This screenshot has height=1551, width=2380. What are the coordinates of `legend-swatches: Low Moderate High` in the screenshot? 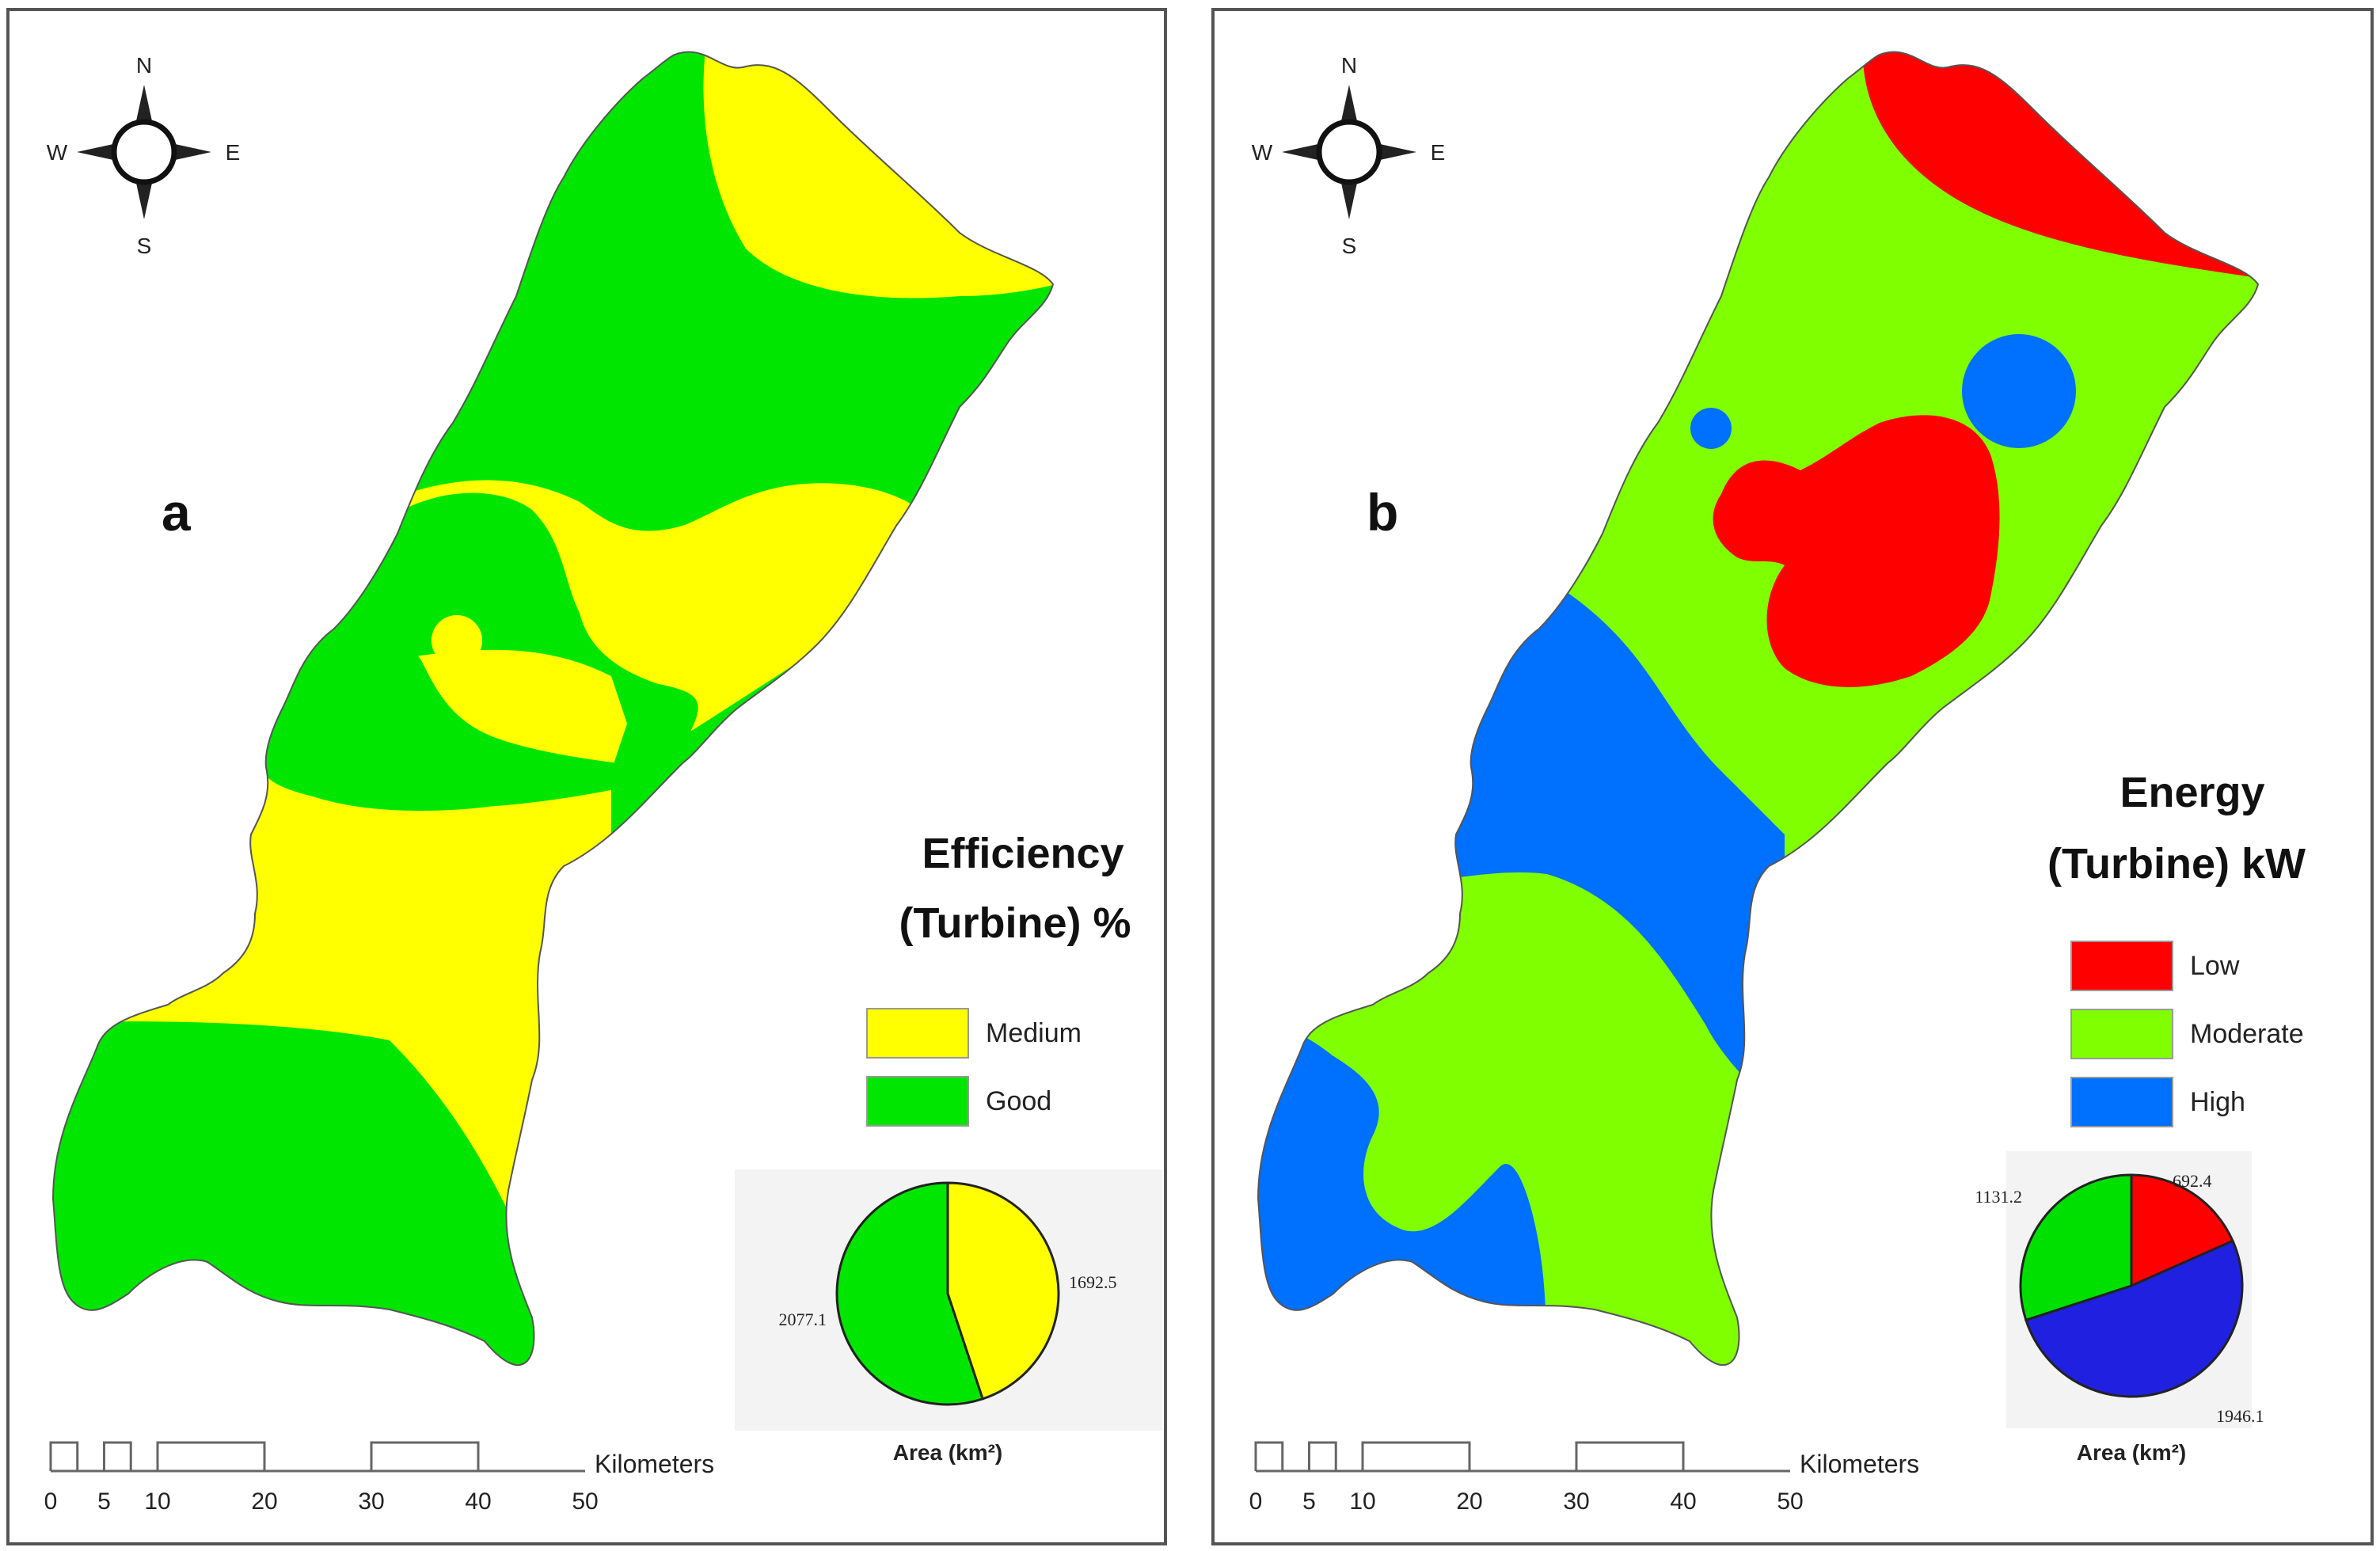 It's located at (2187, 1034).